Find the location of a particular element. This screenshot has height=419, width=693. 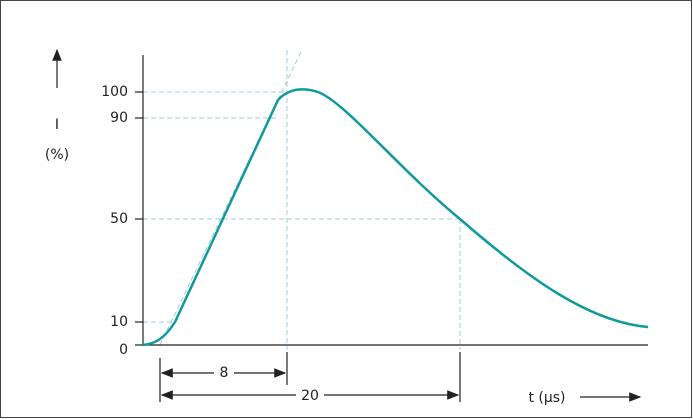

y-label: I is located at coordinates (57, 125).